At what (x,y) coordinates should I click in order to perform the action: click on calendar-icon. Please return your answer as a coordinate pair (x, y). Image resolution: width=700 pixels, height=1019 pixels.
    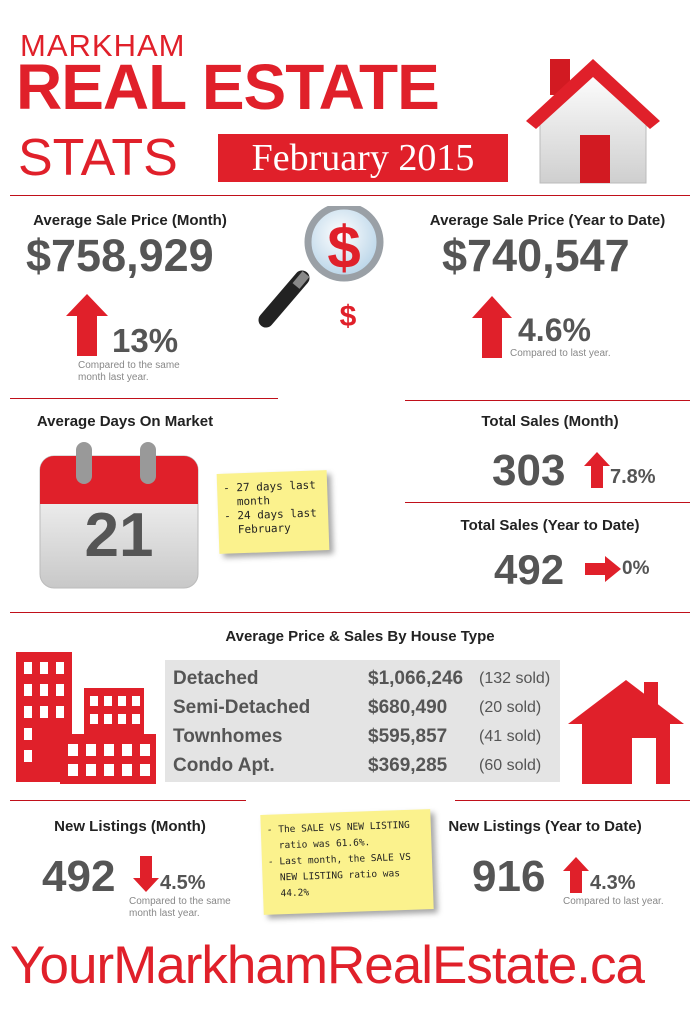
    Looking at the image, I should click on (119, 515).